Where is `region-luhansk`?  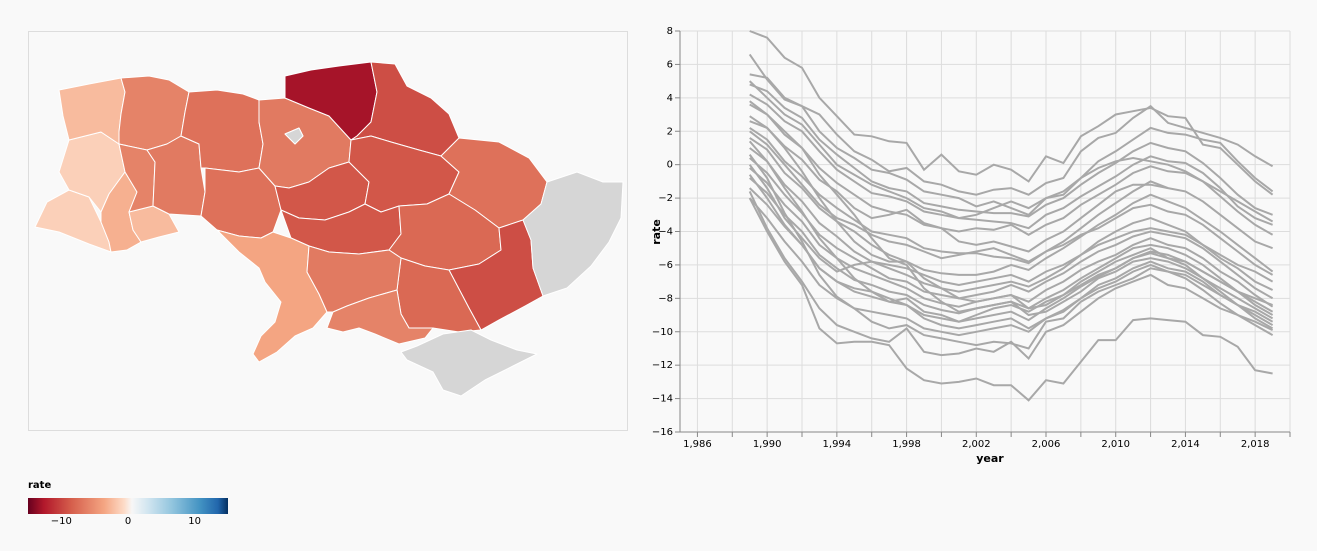
region-luhansk is located at coordinates (573, 234).